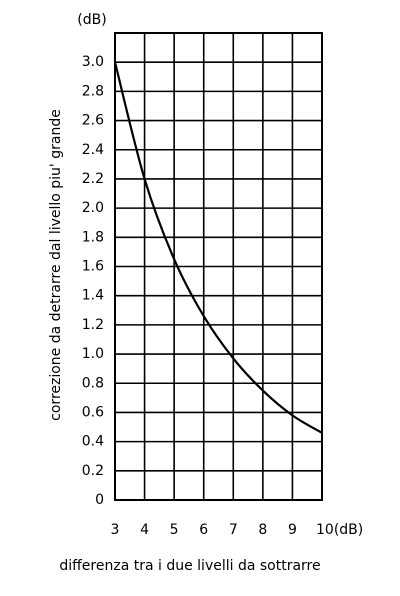 This screenshot has height=596, width=400. Describe the element at coordinates (339, 530) in the screenshot. I see `x-tick-label: 10(dB)` at that location.